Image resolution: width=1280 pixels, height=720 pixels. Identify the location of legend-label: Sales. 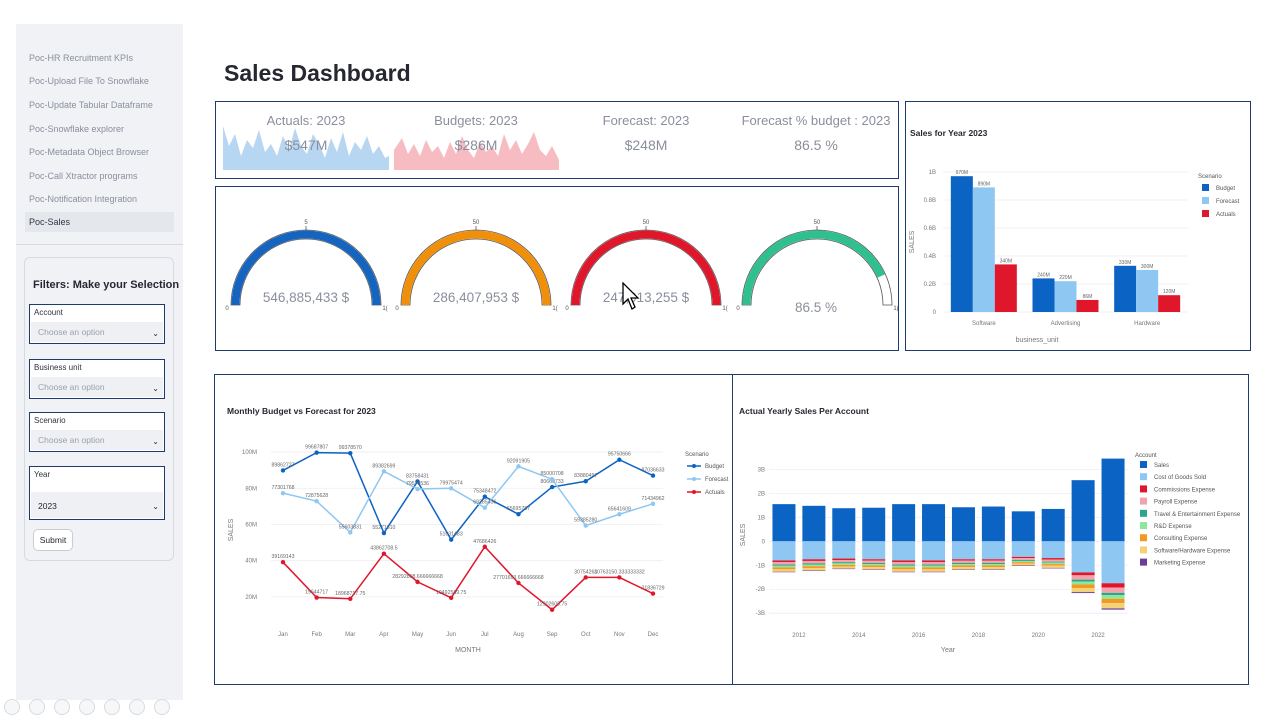
(1161, 466).